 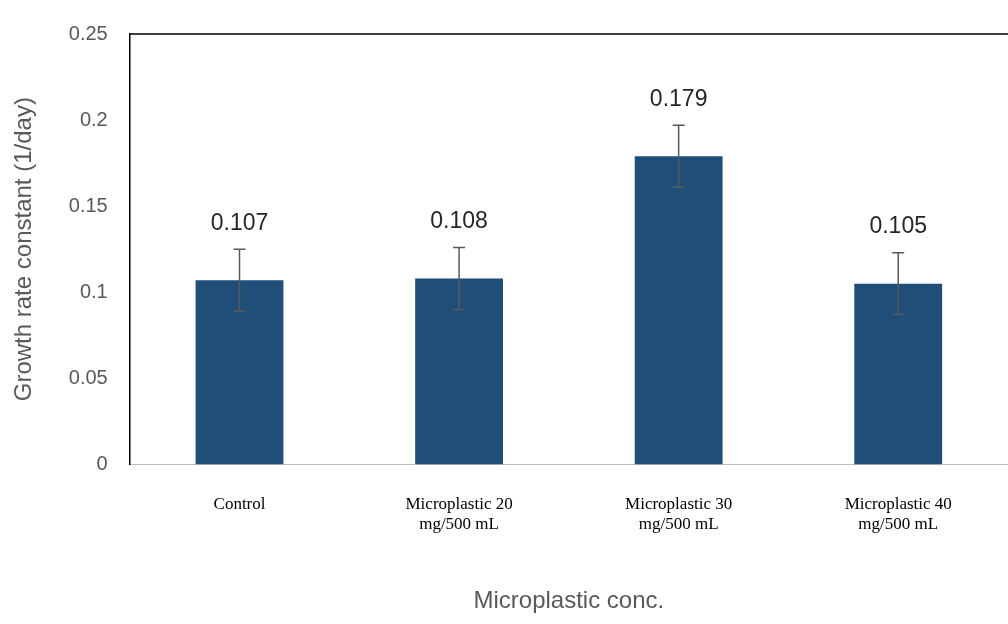 What do you see at coordinates (102, 462) in the screenshot?
I see `y-tick-label: 0` at bounding box center [102, 462].